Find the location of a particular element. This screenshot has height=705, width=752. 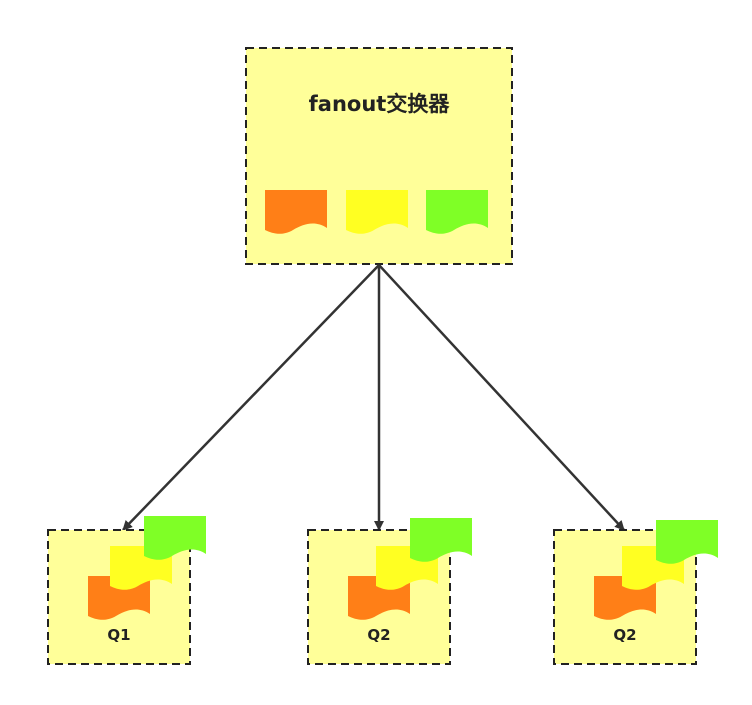

queue-label-1: Q1 is located at coordinates (119, 635).